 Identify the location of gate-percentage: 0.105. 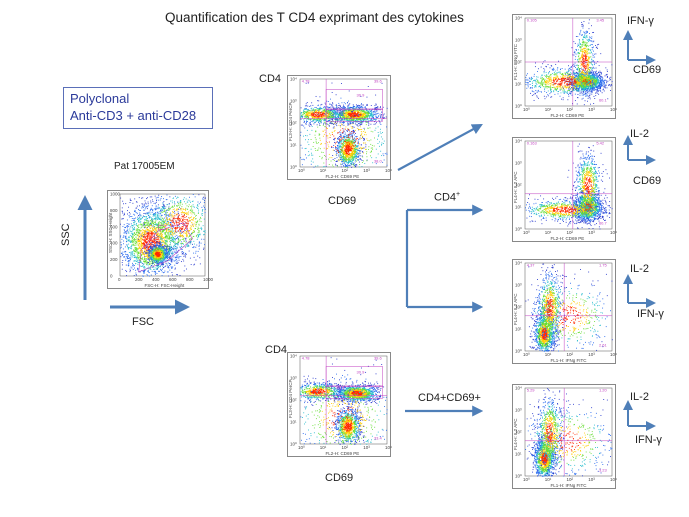
(532, 20).